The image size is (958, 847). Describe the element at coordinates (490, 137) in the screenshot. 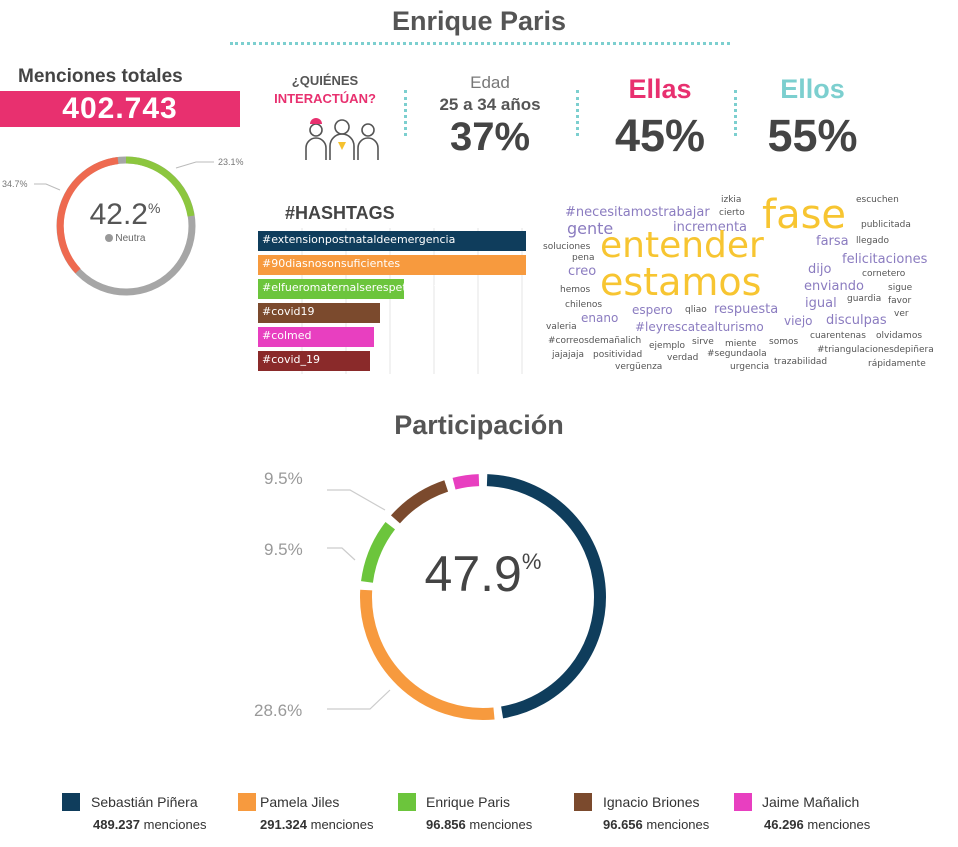

I see `age-percent: 37%` at that location.